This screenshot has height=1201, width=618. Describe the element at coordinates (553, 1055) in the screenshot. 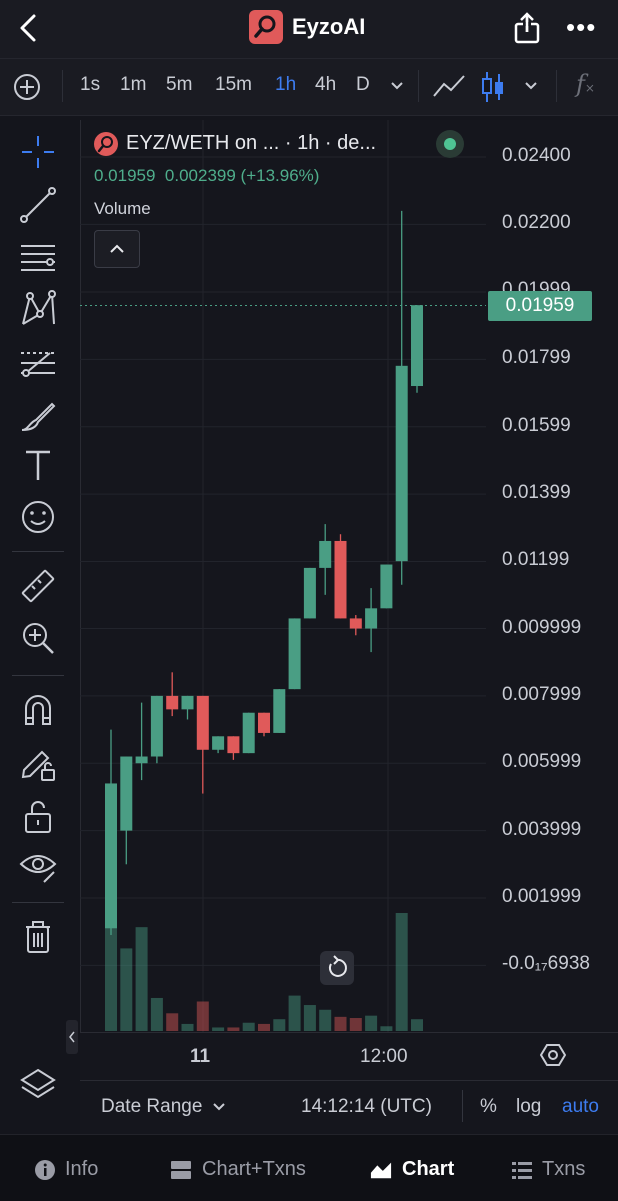

I see `settings-icon` at that location.